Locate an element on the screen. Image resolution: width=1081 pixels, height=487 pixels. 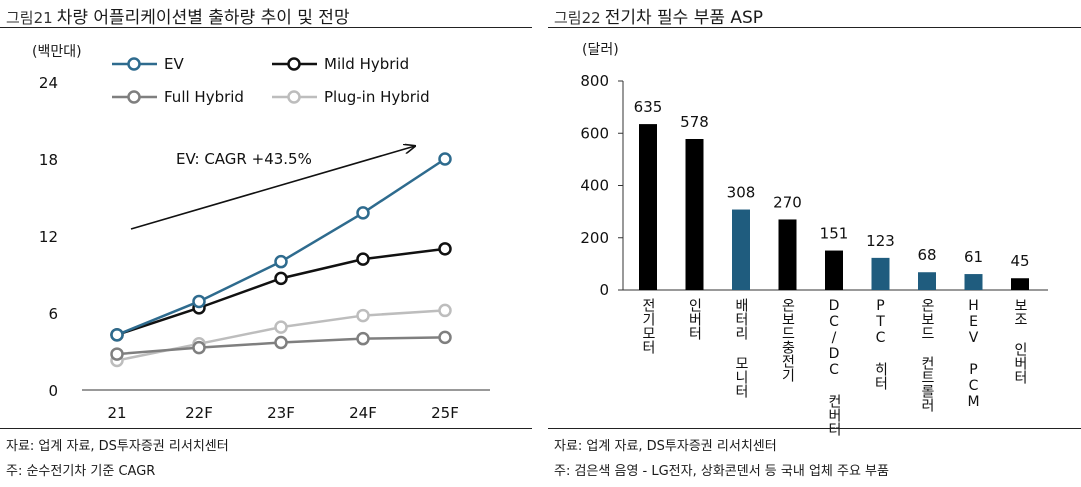
x-tick-label: 온보드충전기 is located at coordinates (788, 340).